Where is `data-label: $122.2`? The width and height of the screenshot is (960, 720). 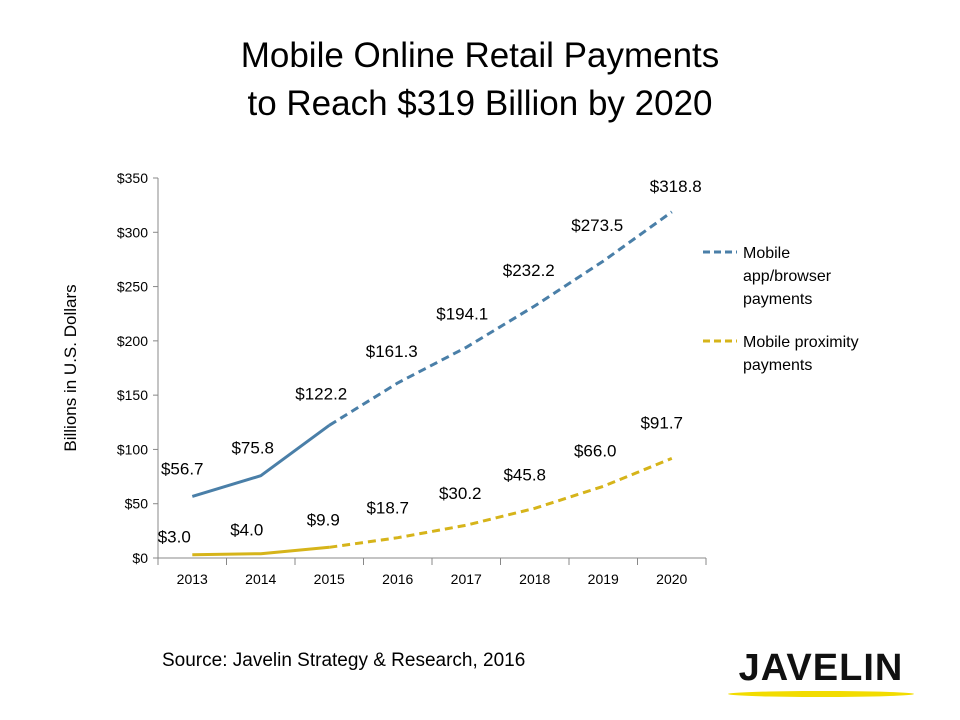 data-label: $122.2 is located at coordinates (321, 393).